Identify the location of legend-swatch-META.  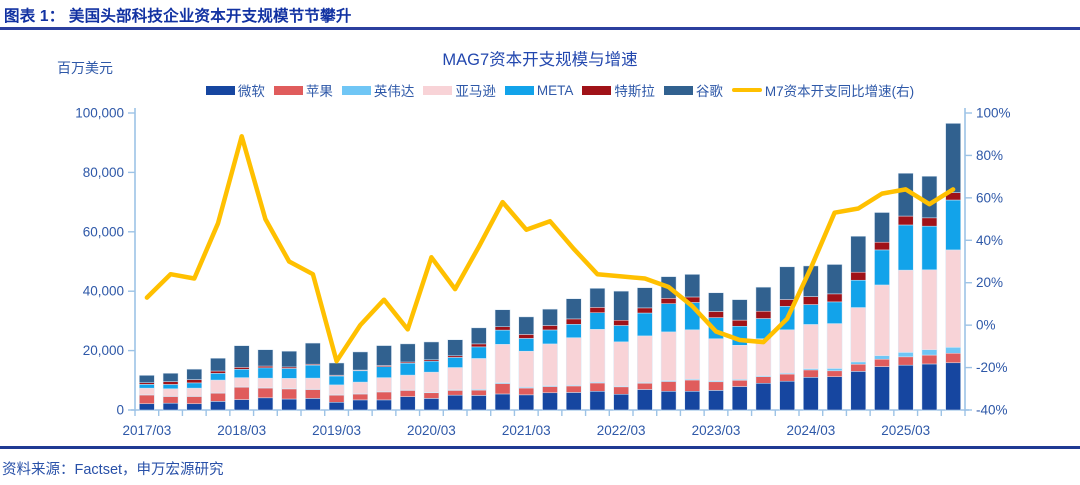
(519, 90).